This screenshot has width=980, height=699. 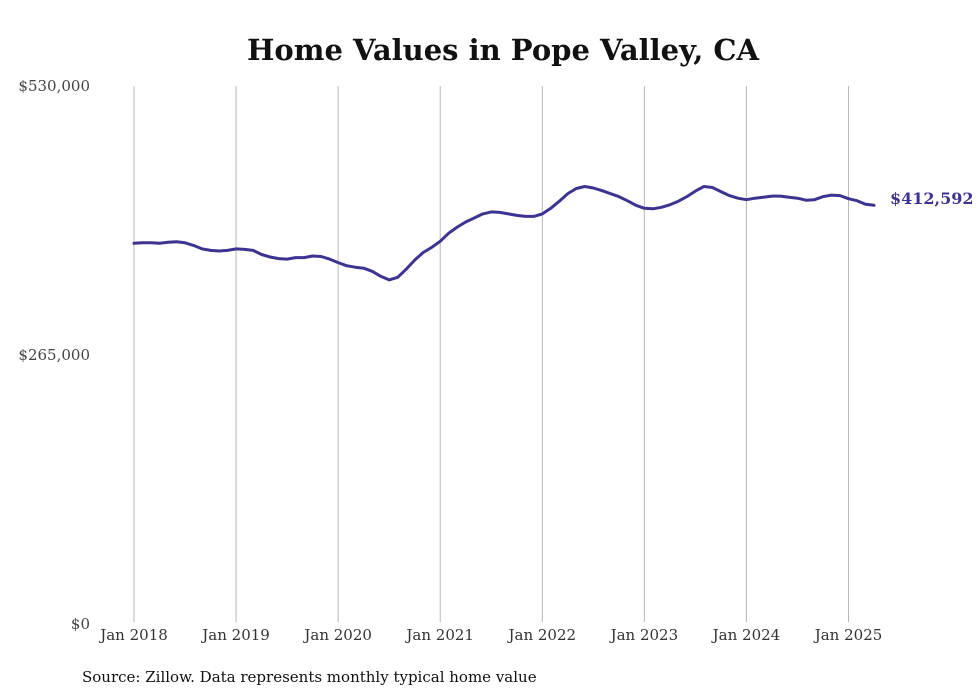 I want to click on y-axis-tick-labels: $0 $265,000 $530,000, so click(x=54, y=355).